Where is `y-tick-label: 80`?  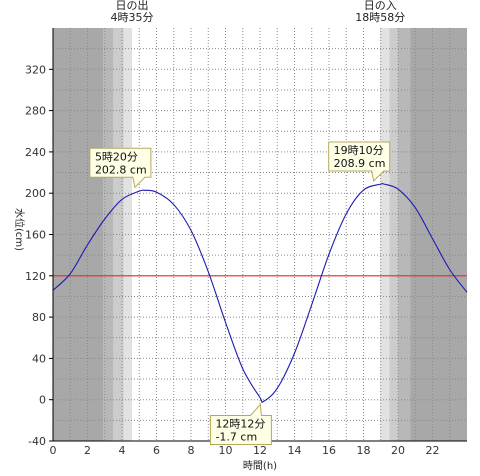
y-tick-label: 80 is located at coordinates (39, 317).